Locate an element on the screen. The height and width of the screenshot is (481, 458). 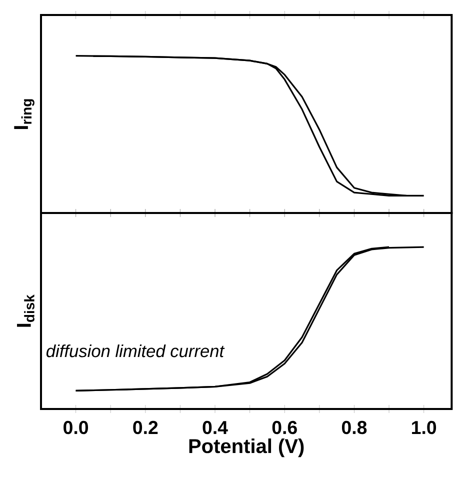
y-axis-title: I$_{ring}$ is located at coordinates (24, 114).